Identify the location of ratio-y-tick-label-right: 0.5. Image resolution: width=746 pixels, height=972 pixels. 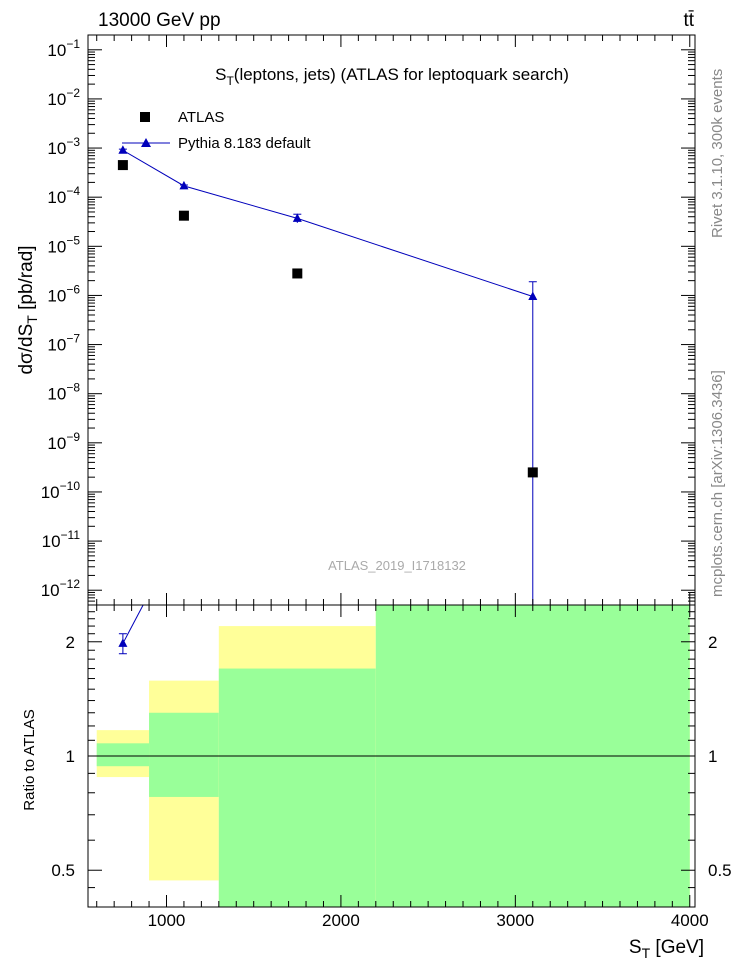
(720, 870).